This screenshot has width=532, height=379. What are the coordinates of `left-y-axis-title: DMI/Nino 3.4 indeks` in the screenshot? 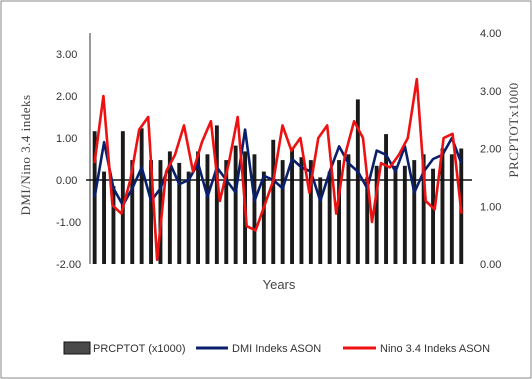 It's located at (25, 154).